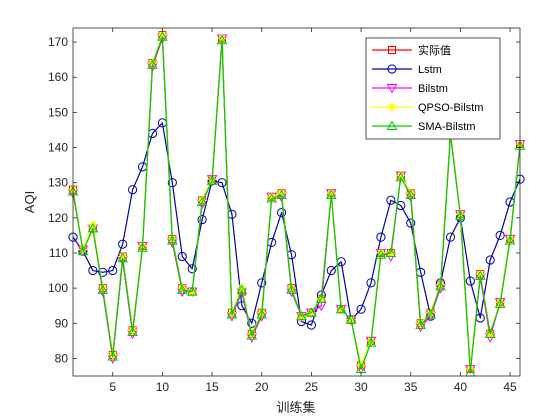  What do you see at coordinates (58, 218) in the screenshot?
I see `y-tick-label: 120` at bounding box center [58, 218].